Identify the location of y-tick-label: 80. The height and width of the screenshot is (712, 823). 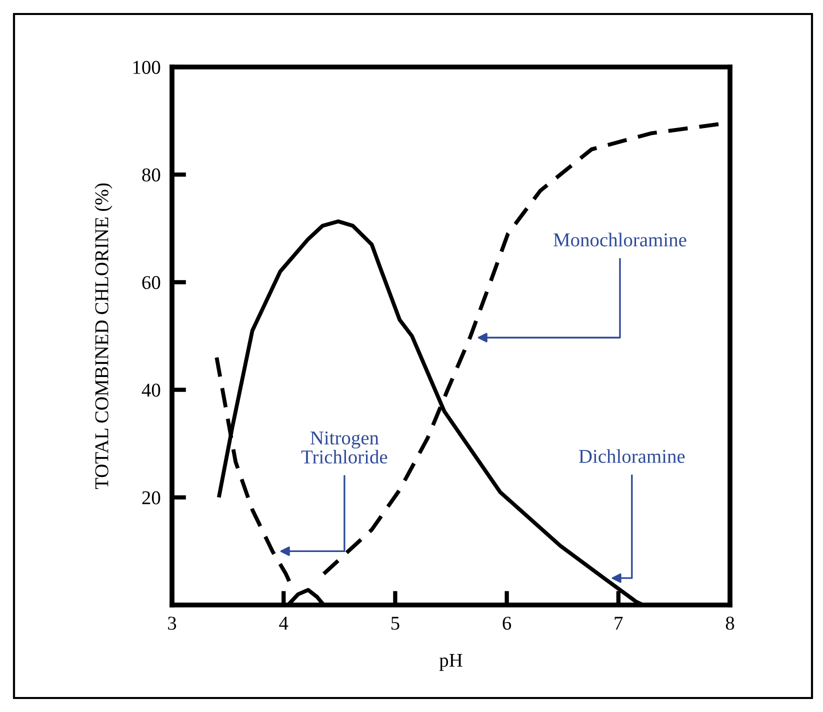
(151, 175).